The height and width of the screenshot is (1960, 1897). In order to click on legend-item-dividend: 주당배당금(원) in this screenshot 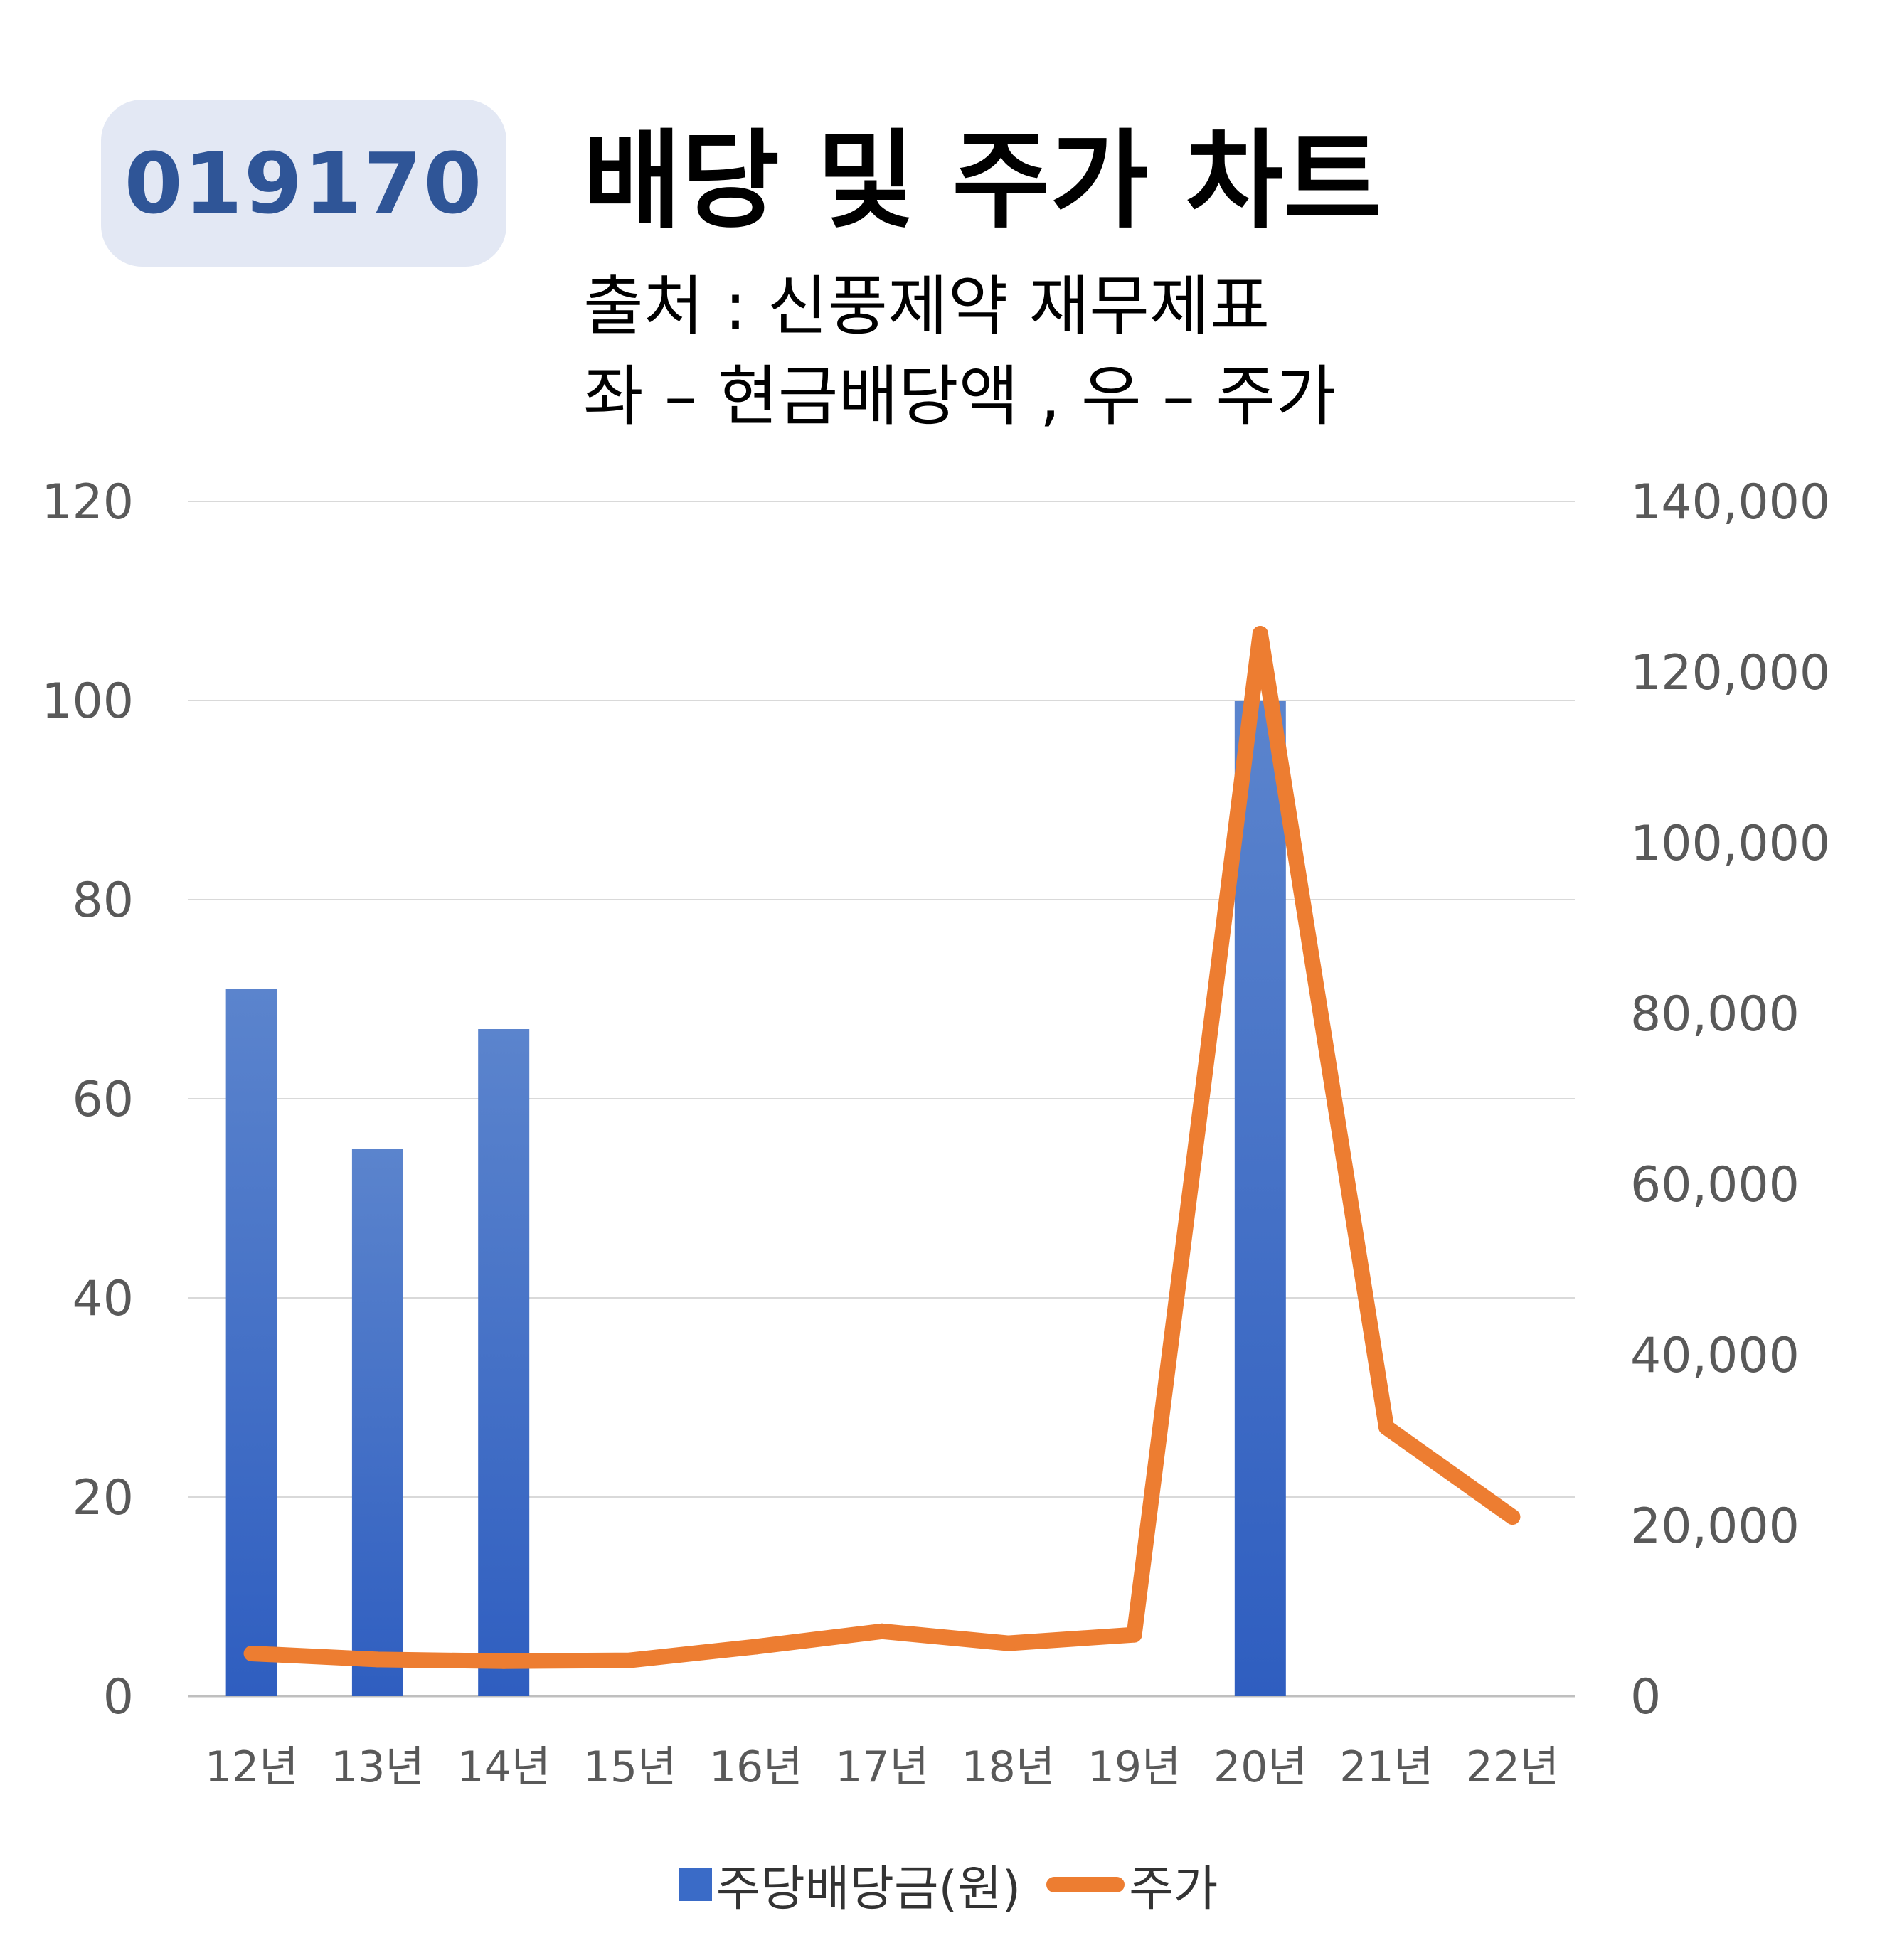, I will do `click(850, 1884)`.